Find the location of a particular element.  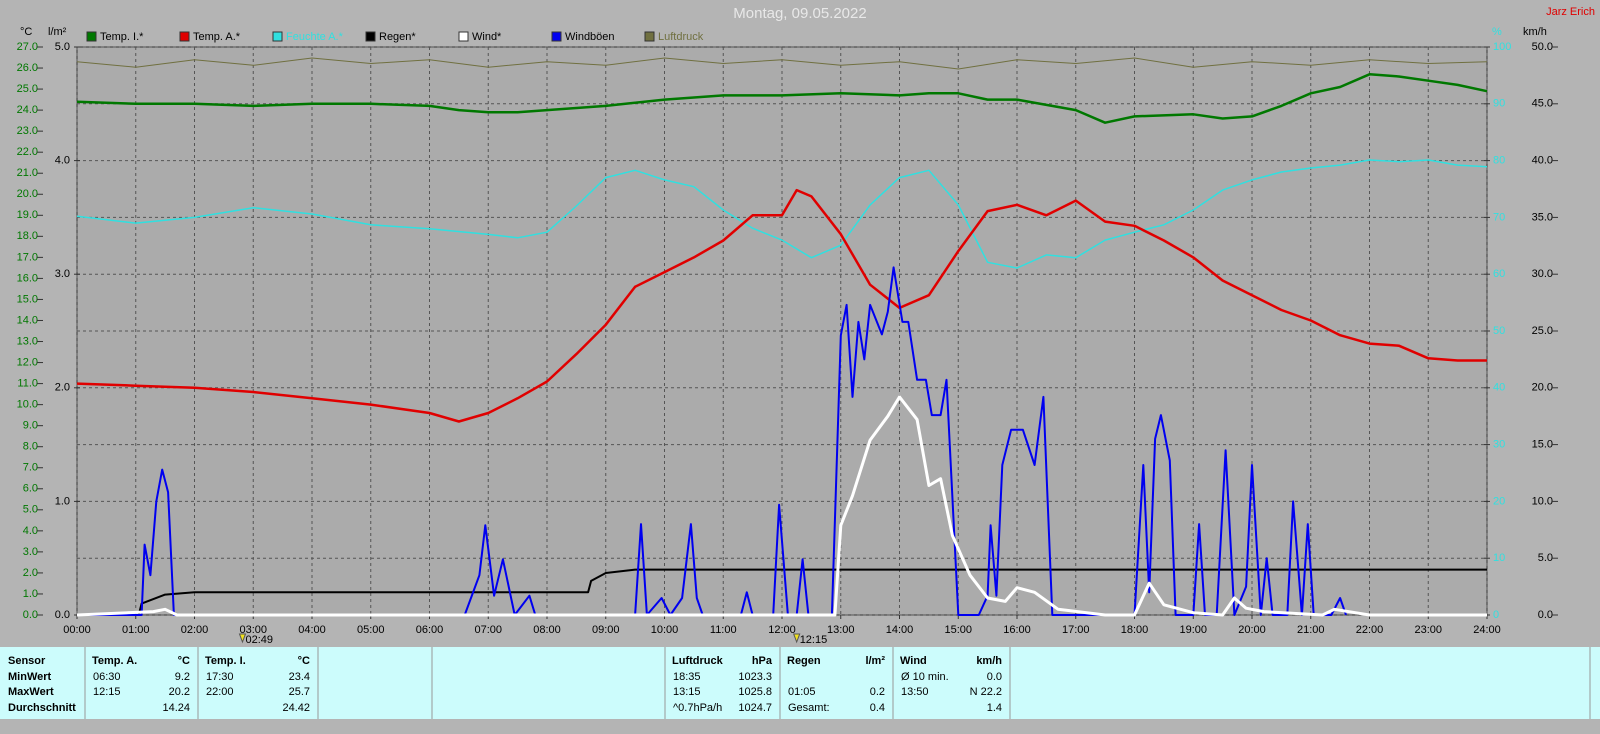

summary-block-unit: l/m² is located at coordinates (875, 661).